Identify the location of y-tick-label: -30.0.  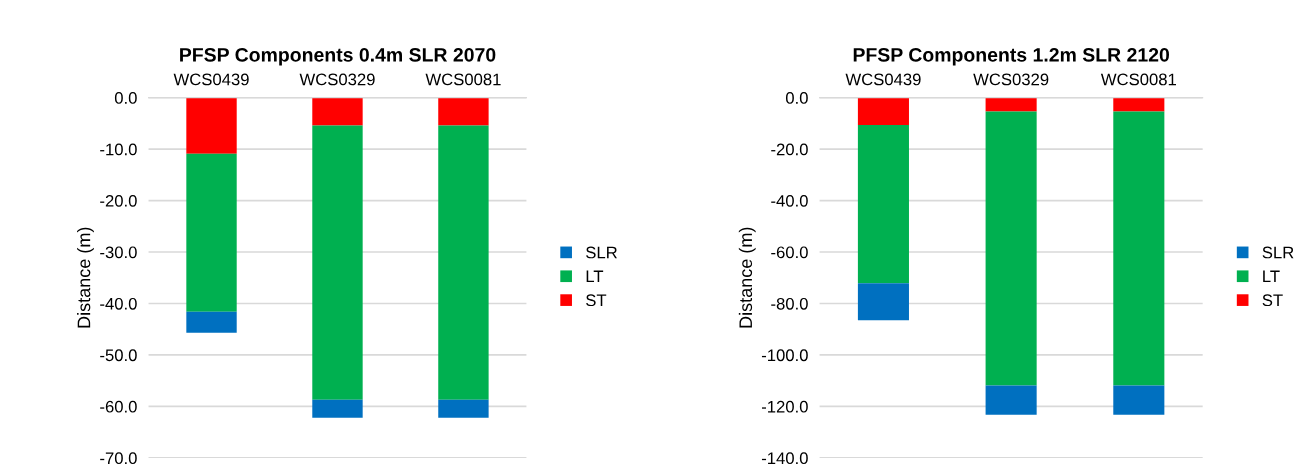
(118, 252).